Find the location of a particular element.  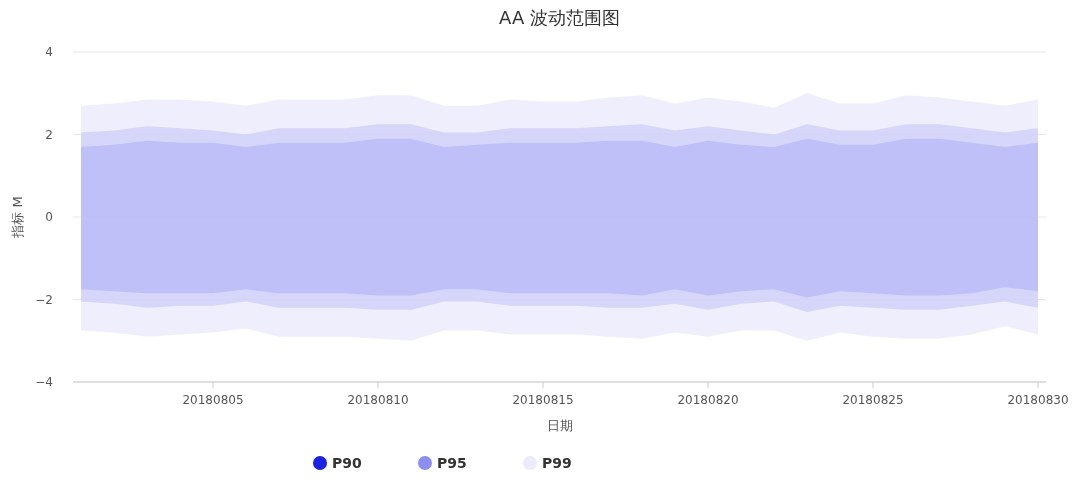

x-tick-label: 20180830 is located at coordinates (1038, 400).